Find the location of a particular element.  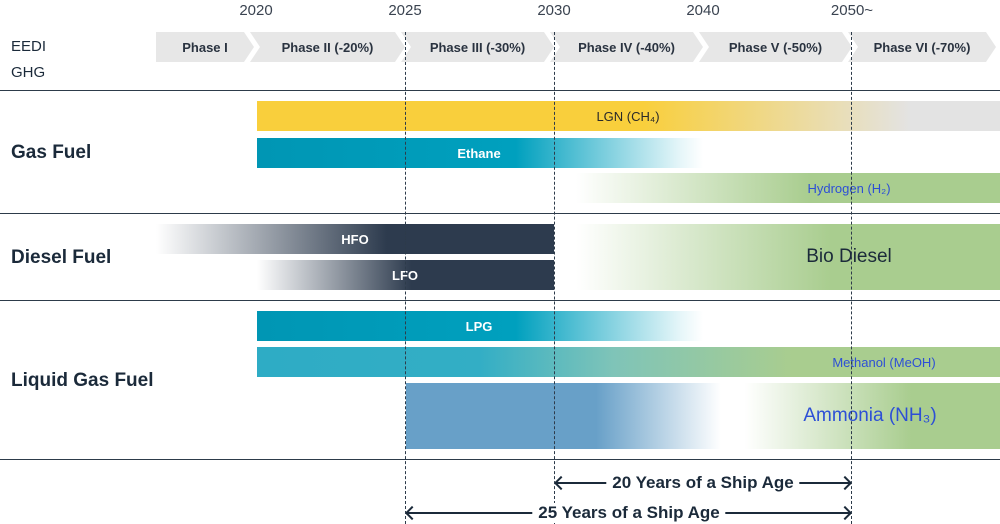

phase-3: Phase III (-30%) is located at coordinates (477, 47).